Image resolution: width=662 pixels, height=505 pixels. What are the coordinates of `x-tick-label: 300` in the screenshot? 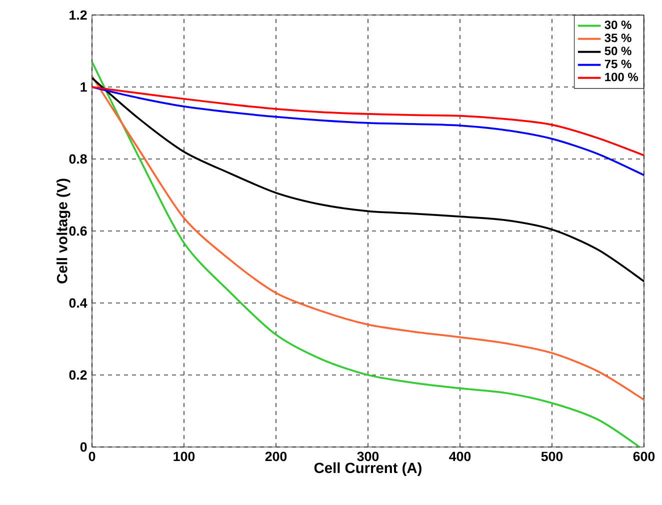 It's located at (368, 457).